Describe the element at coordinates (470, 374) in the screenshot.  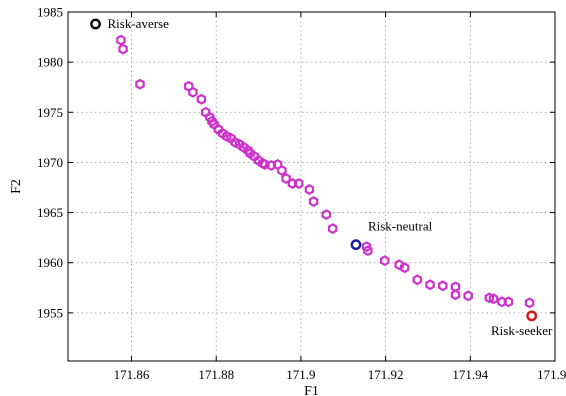
I see `x-tick-label: 171.94` at that location.